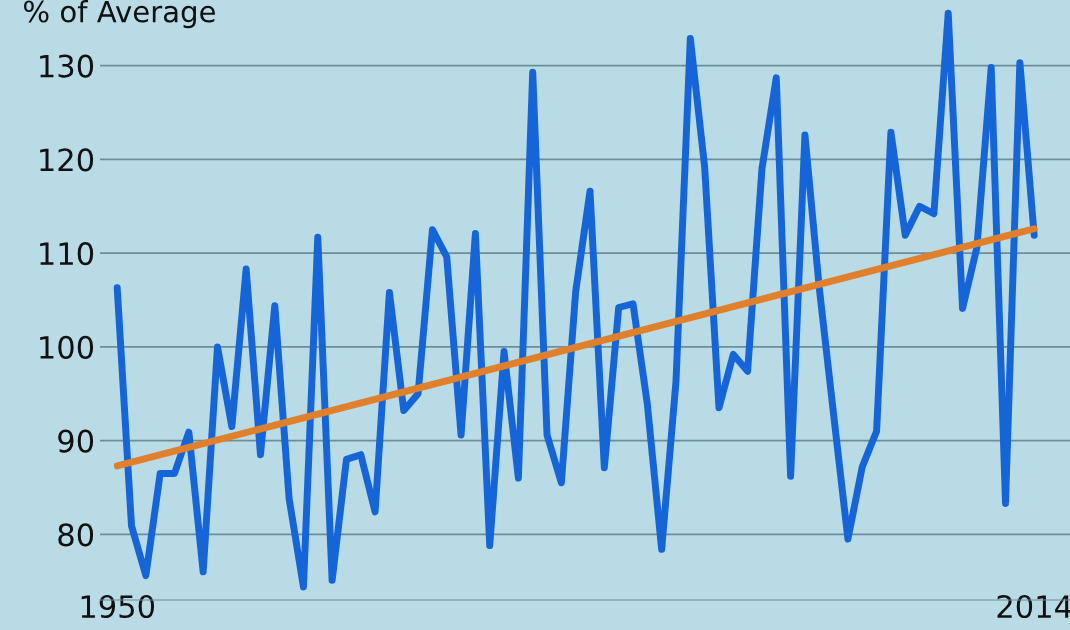 The width and height of the screenshot is (1070, 630). Describe the element at coordinates (67, 66) in the screenshot. I see `y-tick-label: 130` at that location.